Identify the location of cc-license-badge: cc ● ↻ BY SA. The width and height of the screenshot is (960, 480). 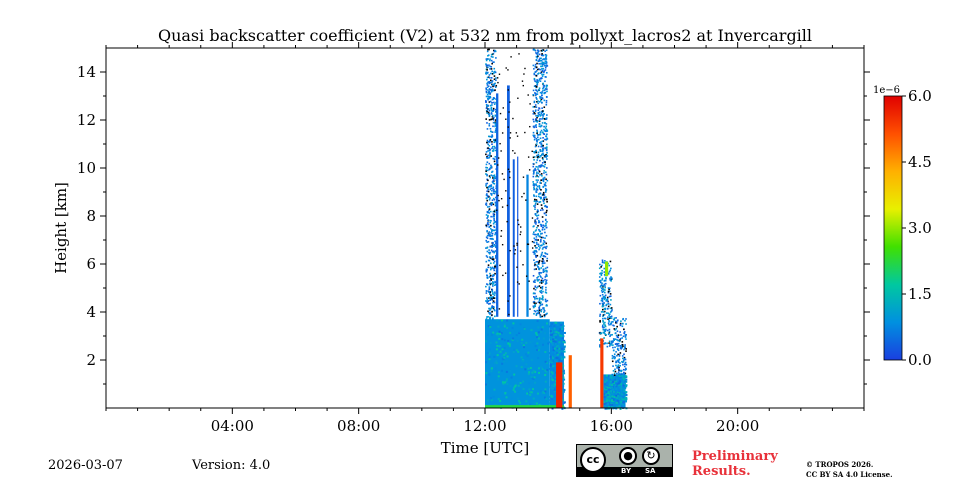
(624, 460).